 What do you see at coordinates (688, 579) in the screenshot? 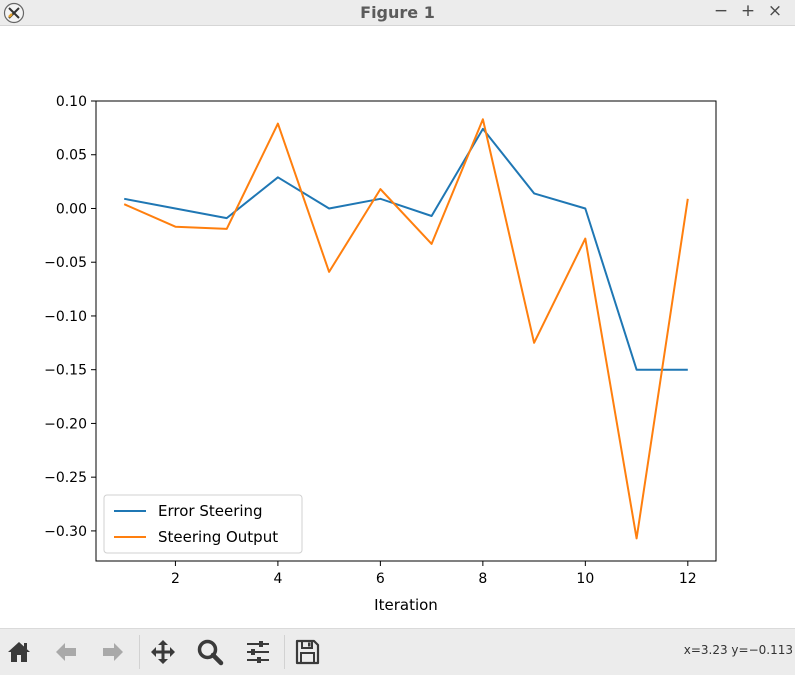
I see `x-tick-label: 12` at bounding box center [688, 579].